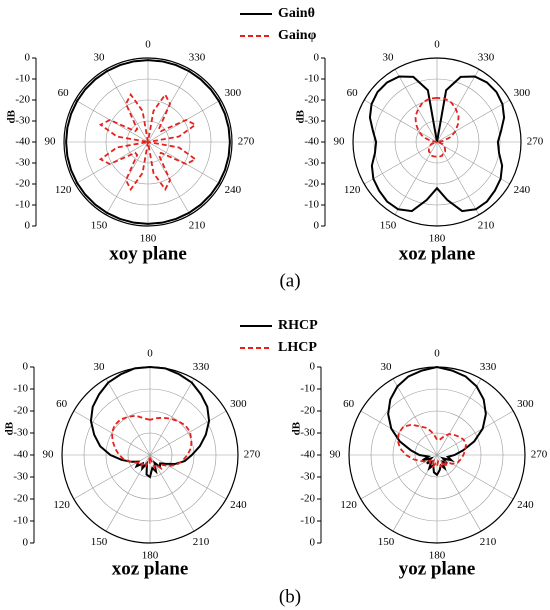 The height and width of the screenshot is (610, 550). What do you see at coordinates (296, 13) in the screenshot?
I see `legend-label: Gainθ` at bounding box center [296, 13].